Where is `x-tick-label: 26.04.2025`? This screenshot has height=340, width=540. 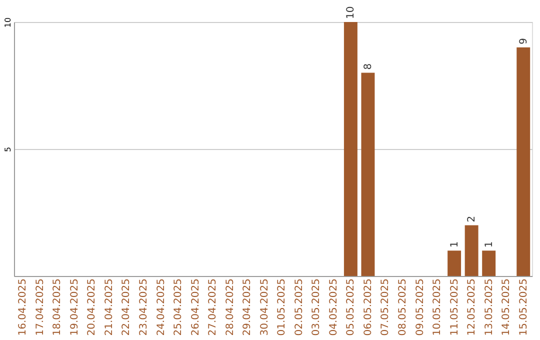 x-tick-label: 26.04.2025 is located at coordinates (196, 307).